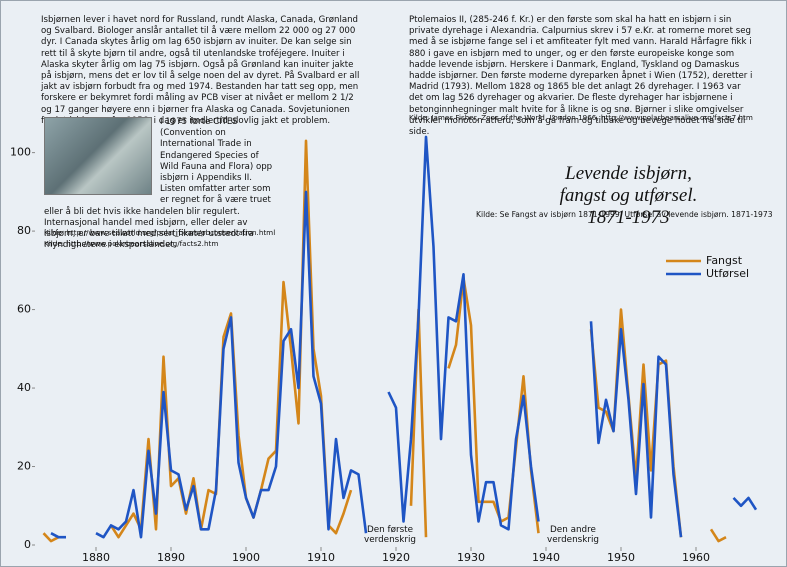 This screenshot has width=787, height=567. I want to click on x-tick-label: 1940, so click(546, 557).